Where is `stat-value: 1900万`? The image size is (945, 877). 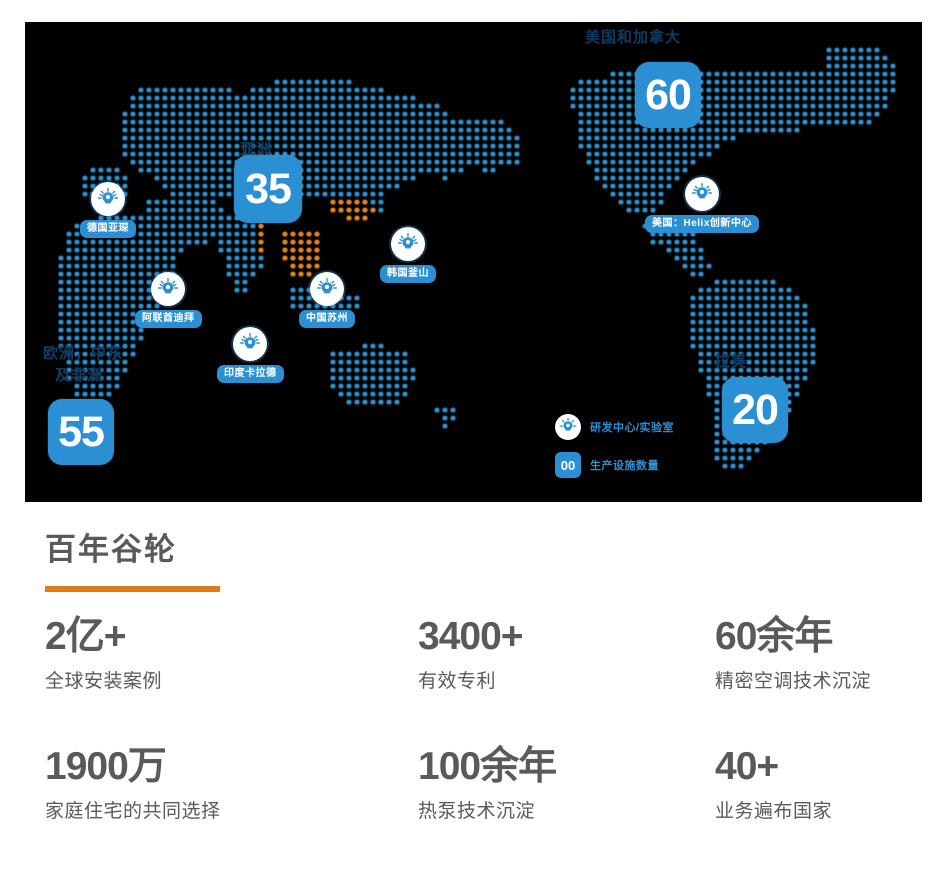
stat-value: 1900万 is located at coordinates (106, 766).